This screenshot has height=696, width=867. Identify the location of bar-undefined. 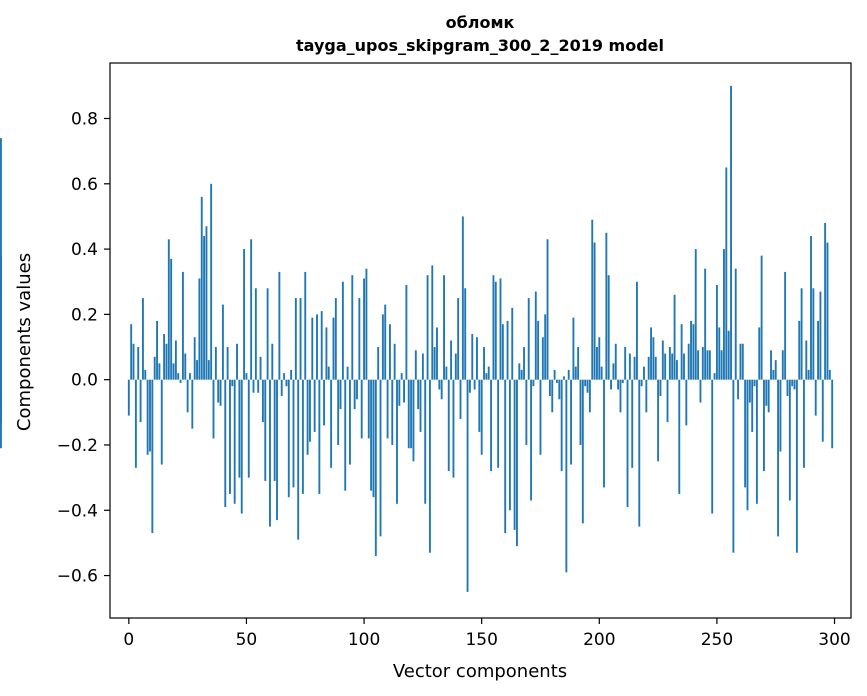
(1, 259).